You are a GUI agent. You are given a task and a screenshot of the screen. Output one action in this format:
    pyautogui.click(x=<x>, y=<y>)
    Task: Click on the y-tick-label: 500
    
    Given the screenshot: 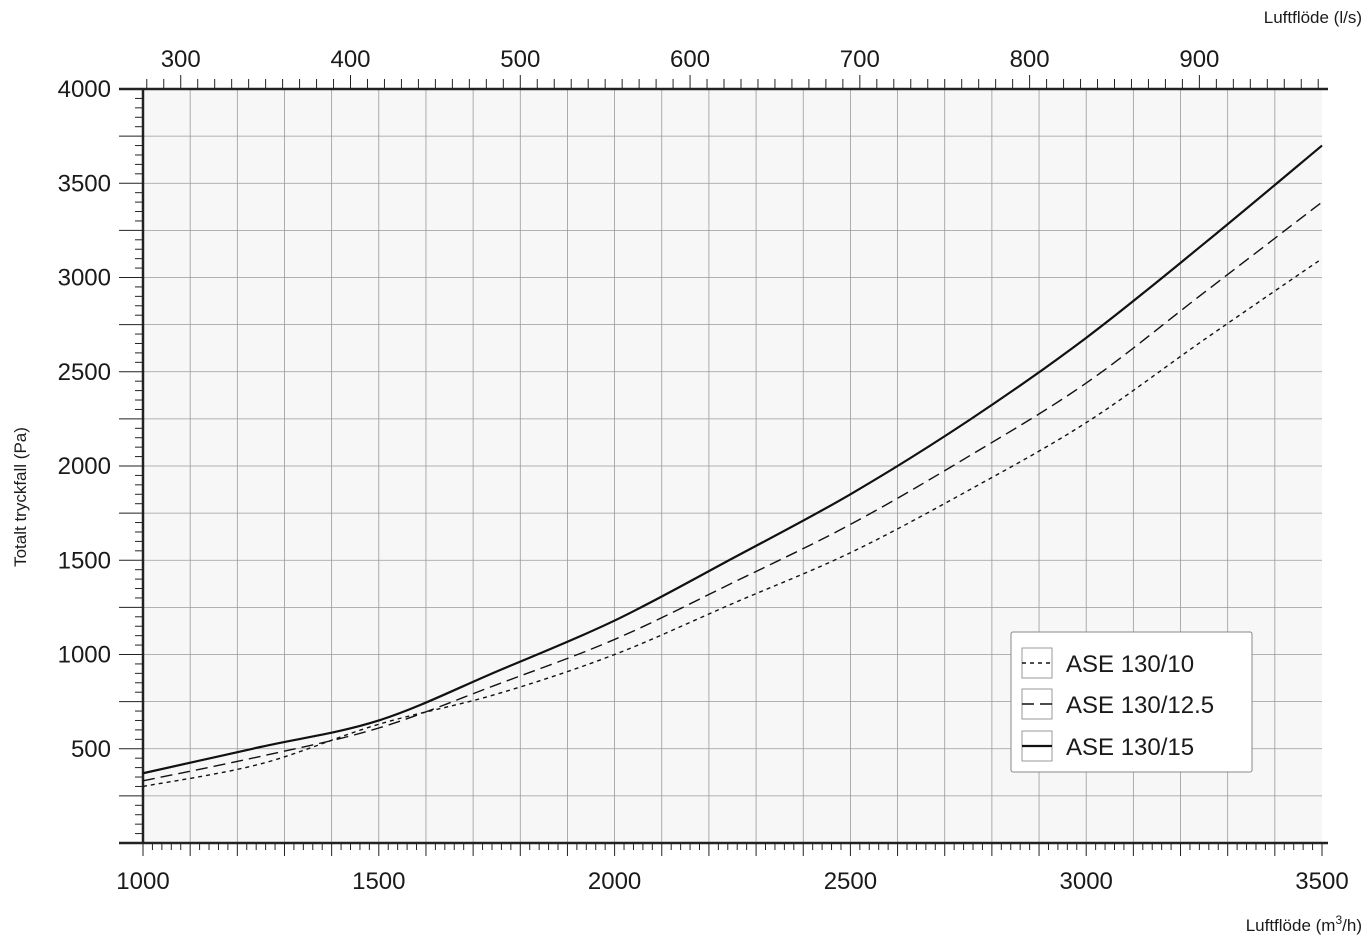 What is the action you would take?
    pyautogui.click(x=91, y=749)
    